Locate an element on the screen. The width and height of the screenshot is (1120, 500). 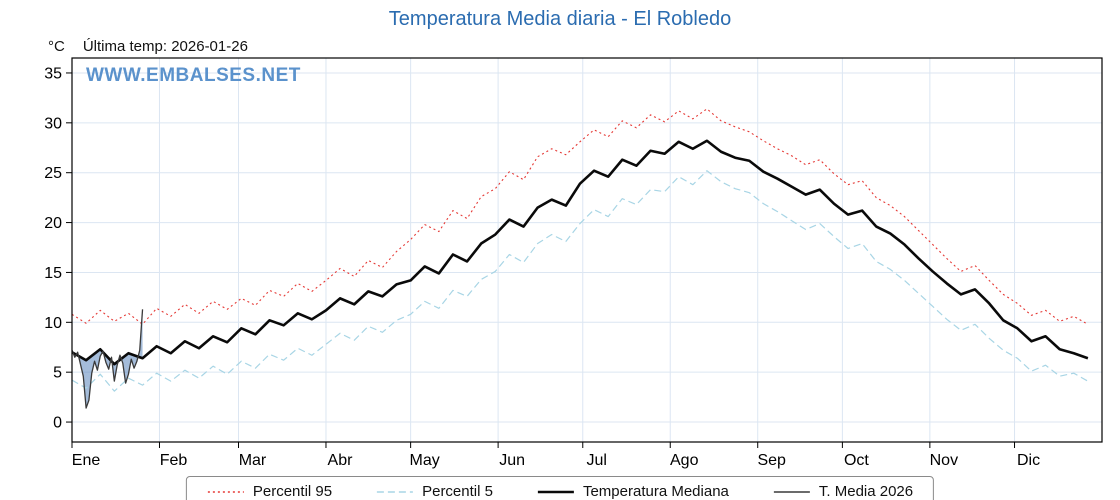
series-t-media-2026 is located at coordinates (107, 359).